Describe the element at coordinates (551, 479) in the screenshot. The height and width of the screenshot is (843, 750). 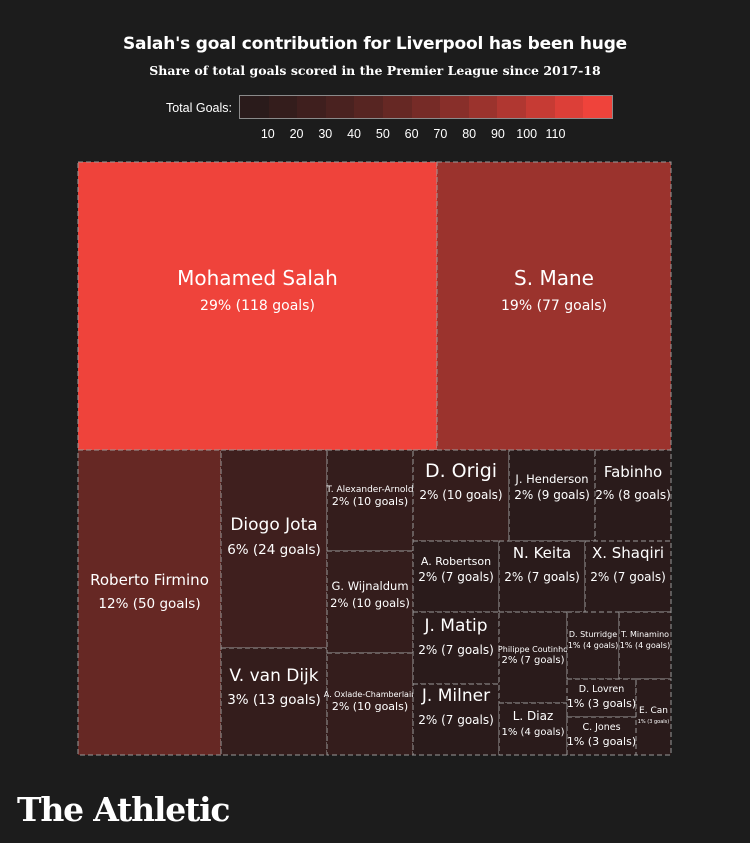
I see `cell-player-name: J. Henderson` at that location.